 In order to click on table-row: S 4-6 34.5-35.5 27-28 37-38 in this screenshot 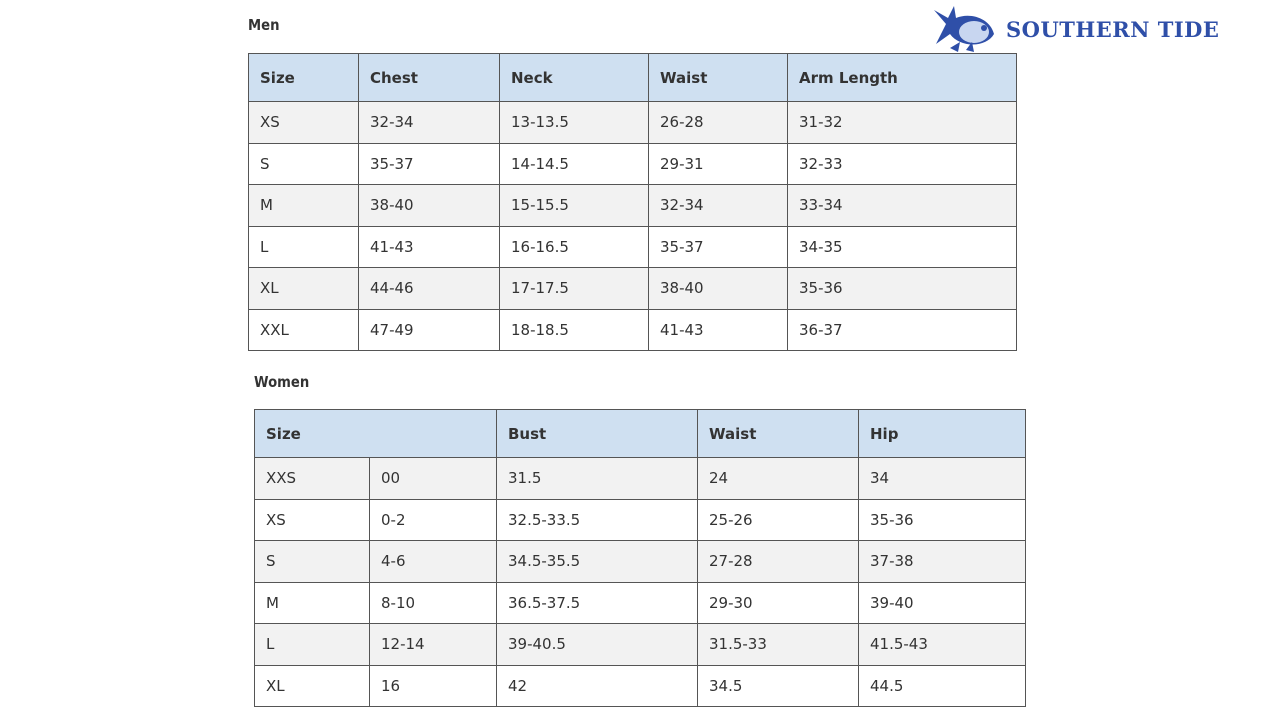, I will do `click(640, 561)`.